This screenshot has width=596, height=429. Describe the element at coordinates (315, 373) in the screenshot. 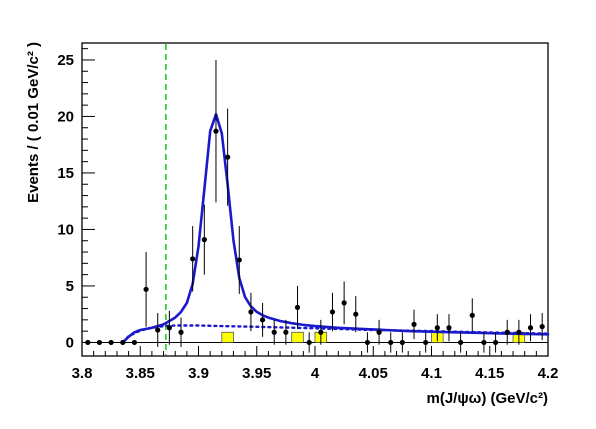

I see `x-tick-label: 4` at that location.